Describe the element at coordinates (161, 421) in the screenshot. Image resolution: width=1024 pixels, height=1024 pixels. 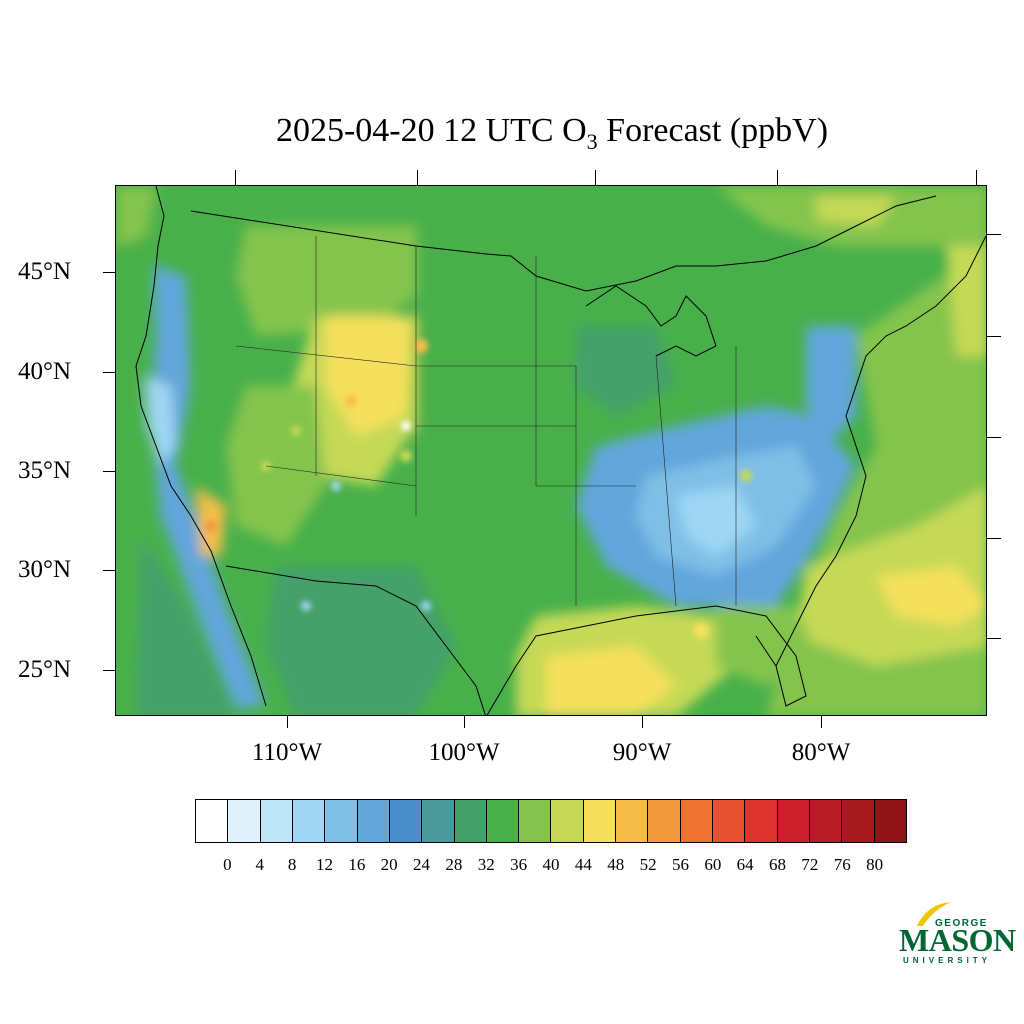
I see `california-lowest` at that location.